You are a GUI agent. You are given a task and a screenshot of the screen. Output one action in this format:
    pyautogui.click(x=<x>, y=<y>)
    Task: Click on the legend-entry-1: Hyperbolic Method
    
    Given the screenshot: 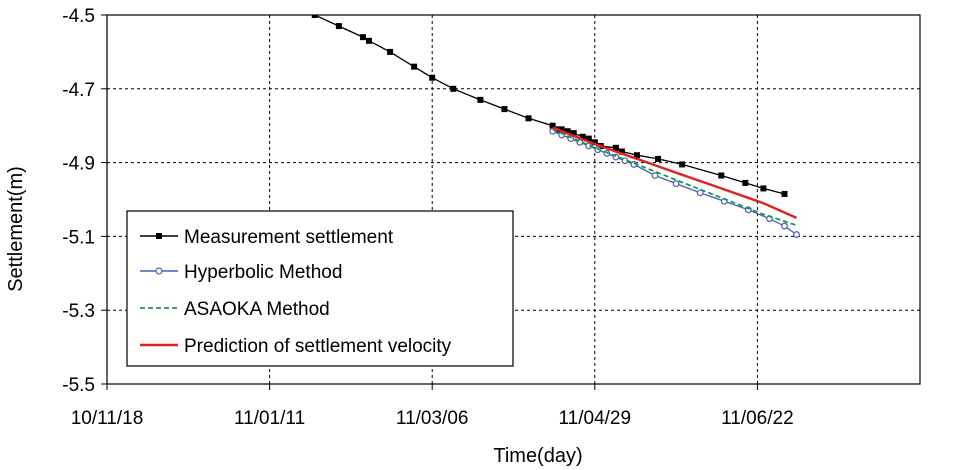 What is the action you would take?
    pyautogui.click(x=241, y=272)
    